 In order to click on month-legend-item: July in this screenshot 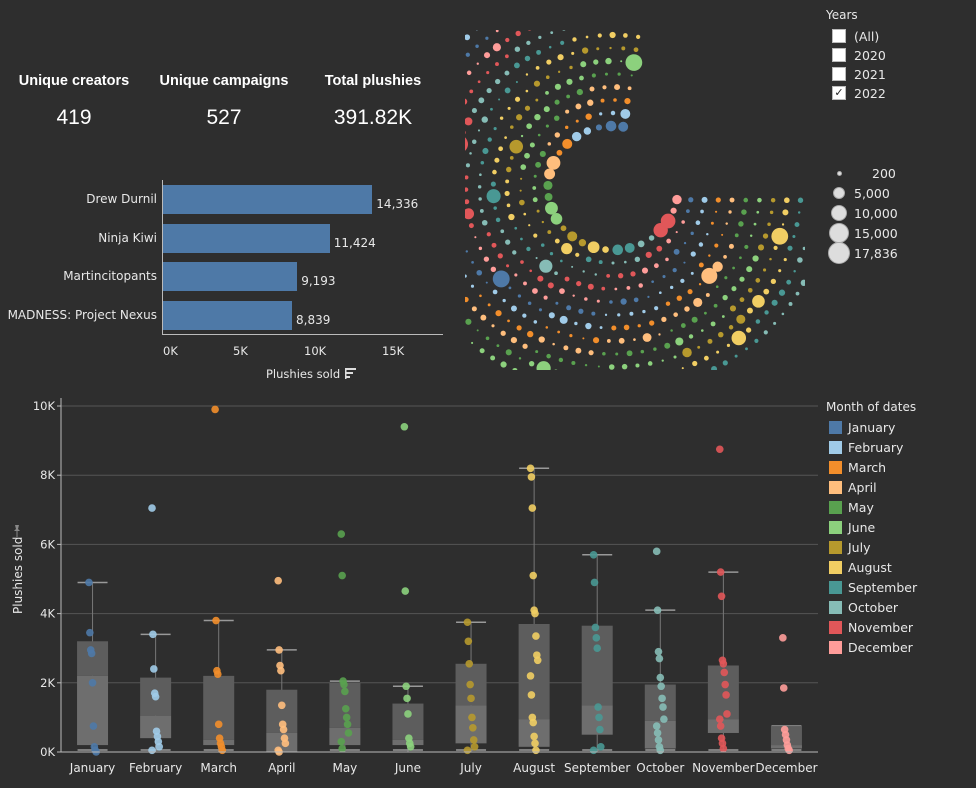, I will do `click(849, 547)`.